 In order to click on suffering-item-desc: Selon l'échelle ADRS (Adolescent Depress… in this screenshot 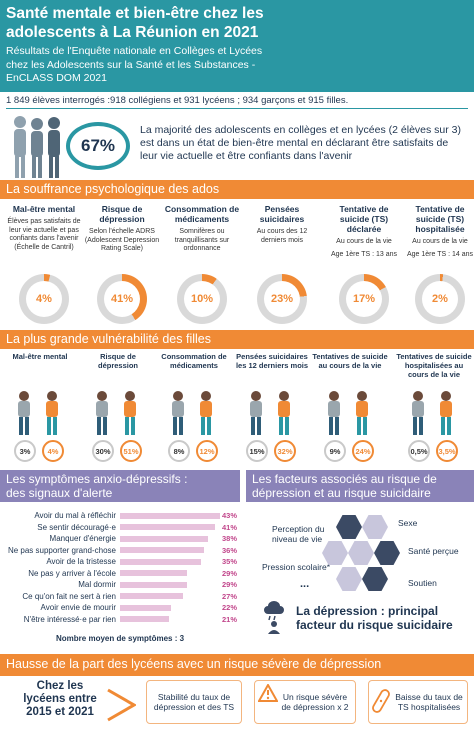, I will do `click(122, 240)`.